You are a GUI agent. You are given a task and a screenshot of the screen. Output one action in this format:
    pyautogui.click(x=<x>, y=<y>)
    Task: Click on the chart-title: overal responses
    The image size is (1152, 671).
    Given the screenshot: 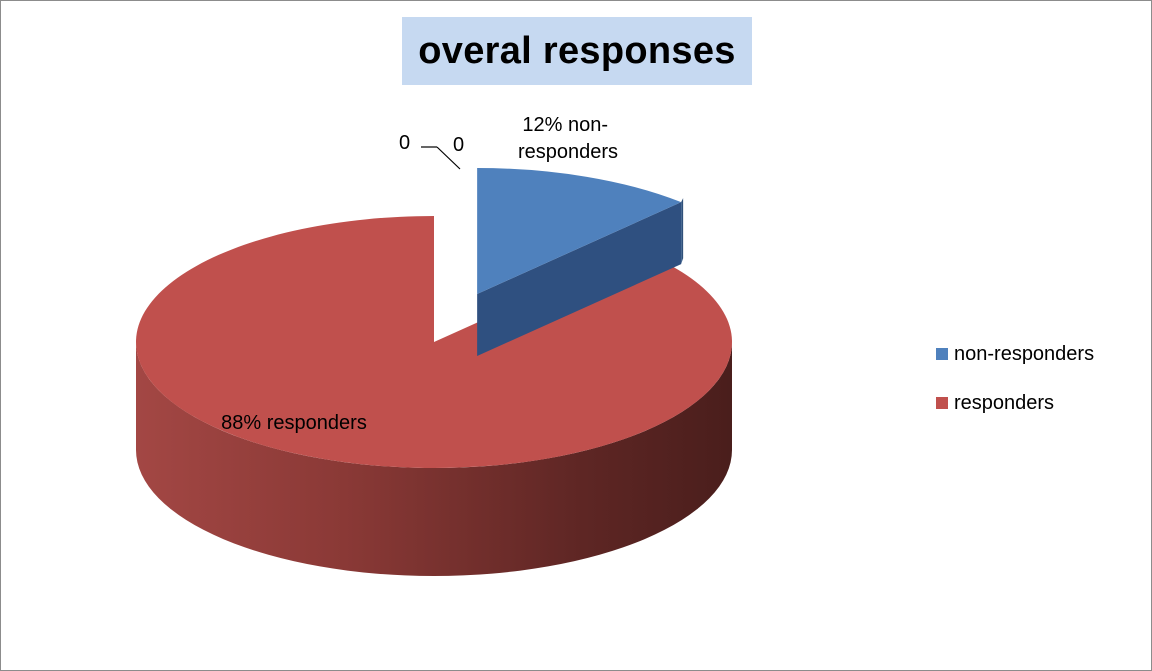 What is the action you would take?
    pyautogui.click(x=577, y=50)
    